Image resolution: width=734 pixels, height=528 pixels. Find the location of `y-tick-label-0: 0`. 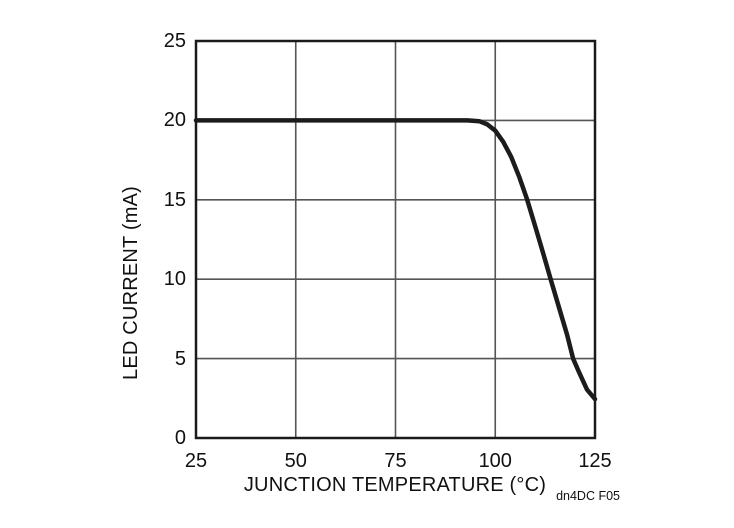

y-tick-label-0: 0 is located at coordinates (180, 438).